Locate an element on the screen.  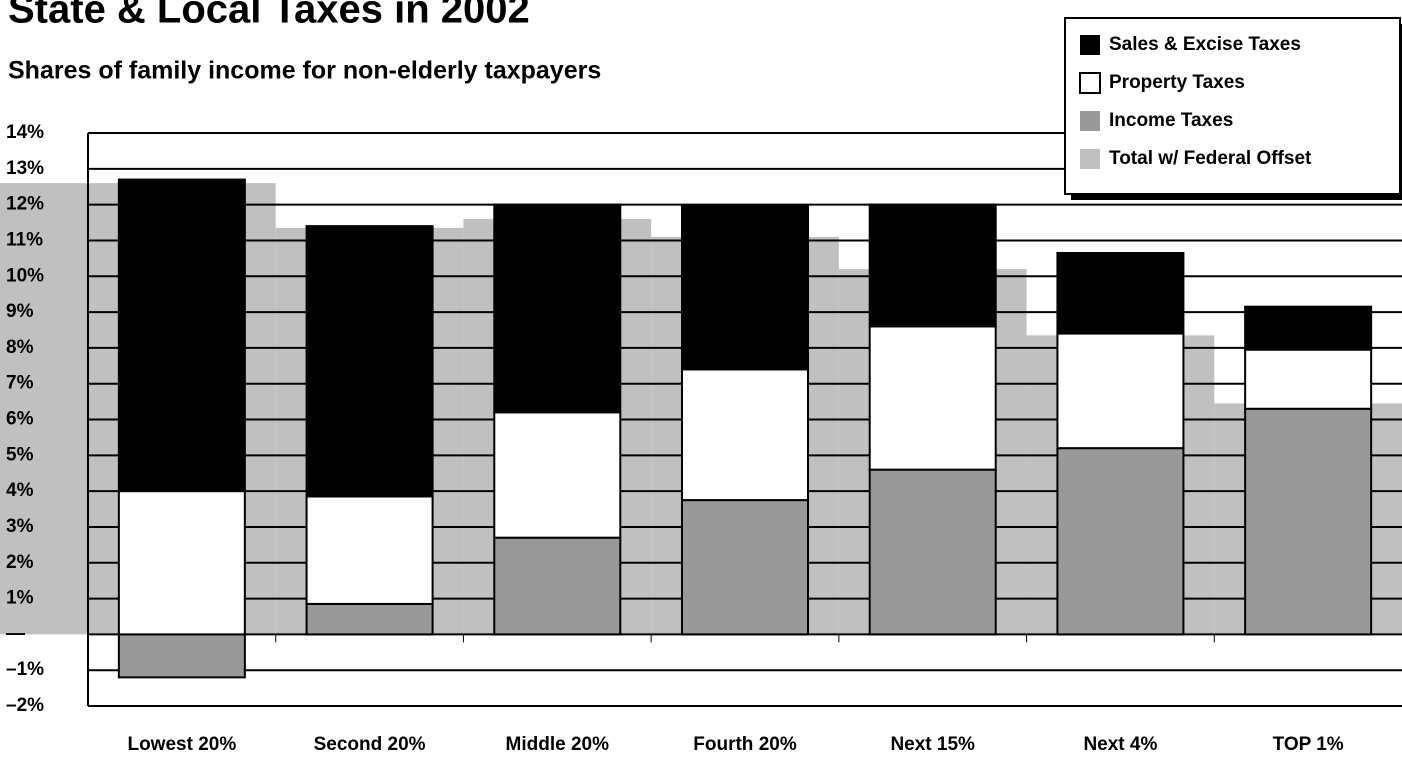
y-tick-label: 3% is located at coordinates (20, 526).